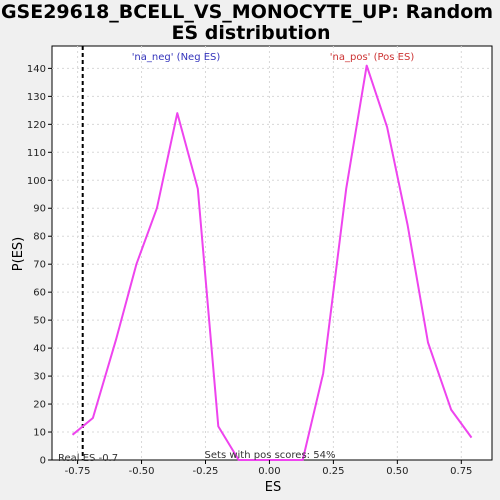 The height and width of the screenshot is (500, 500). Describe the element at coordinates (142, 471) in the screenshot. I see `x-tick-label: -0.50` at that location.